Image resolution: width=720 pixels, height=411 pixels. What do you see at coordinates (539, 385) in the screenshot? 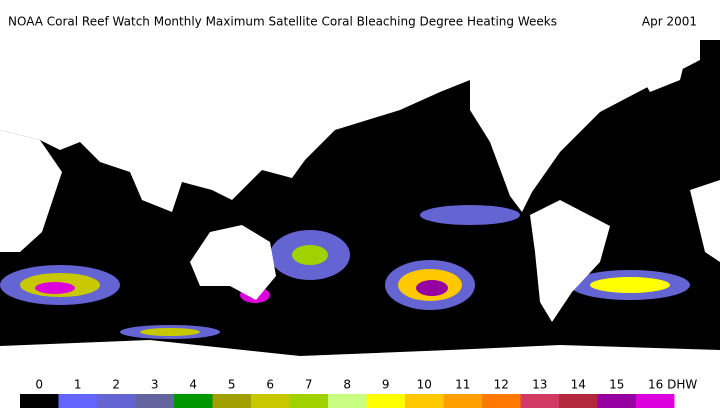
I see `legend-label: 13` at bounding box center [539, 385].